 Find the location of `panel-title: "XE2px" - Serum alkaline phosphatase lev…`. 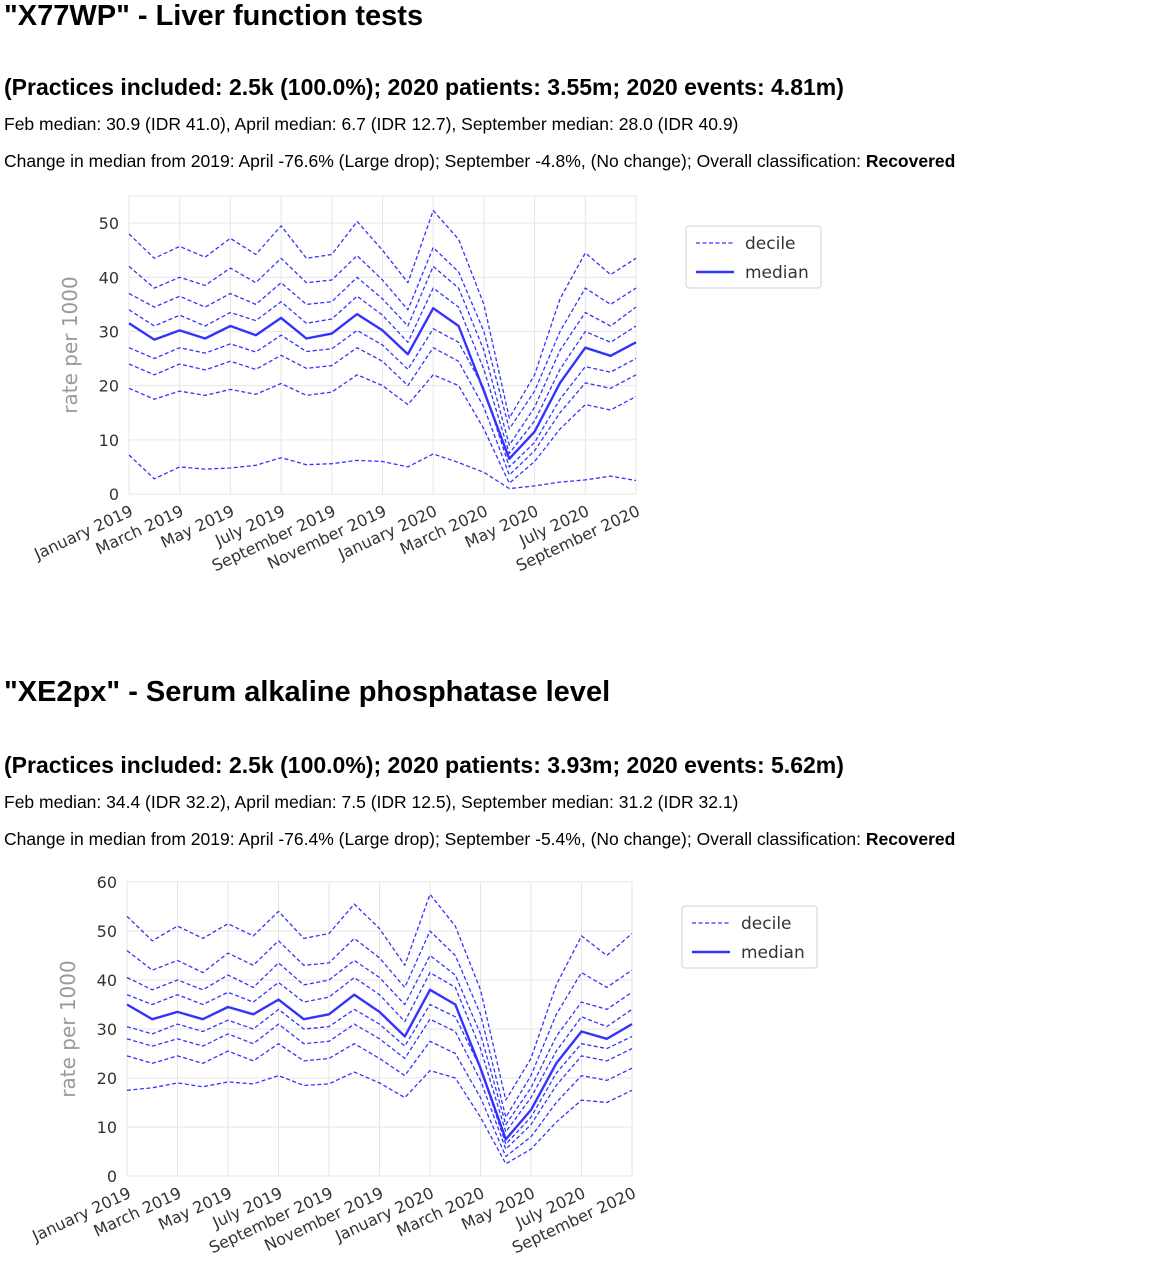

panel-title: "XE2px" - Serum alkaline phosphatase lev… is located at coordinates (307, 692).